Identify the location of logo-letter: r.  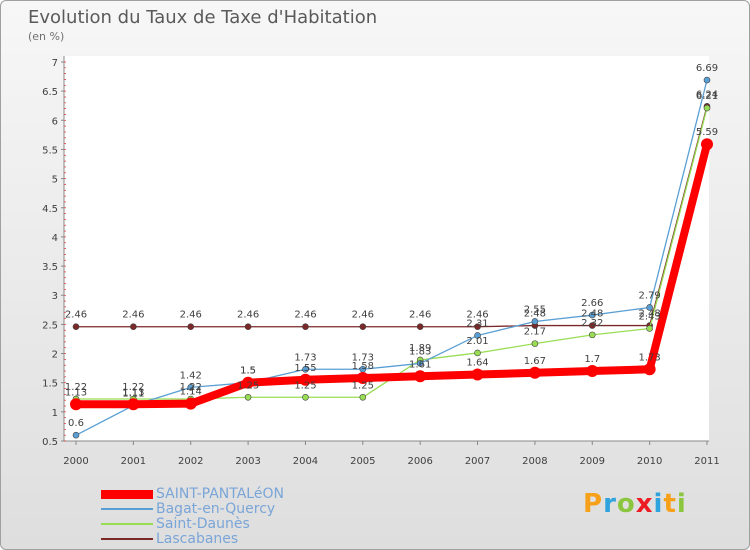
(610, 504).